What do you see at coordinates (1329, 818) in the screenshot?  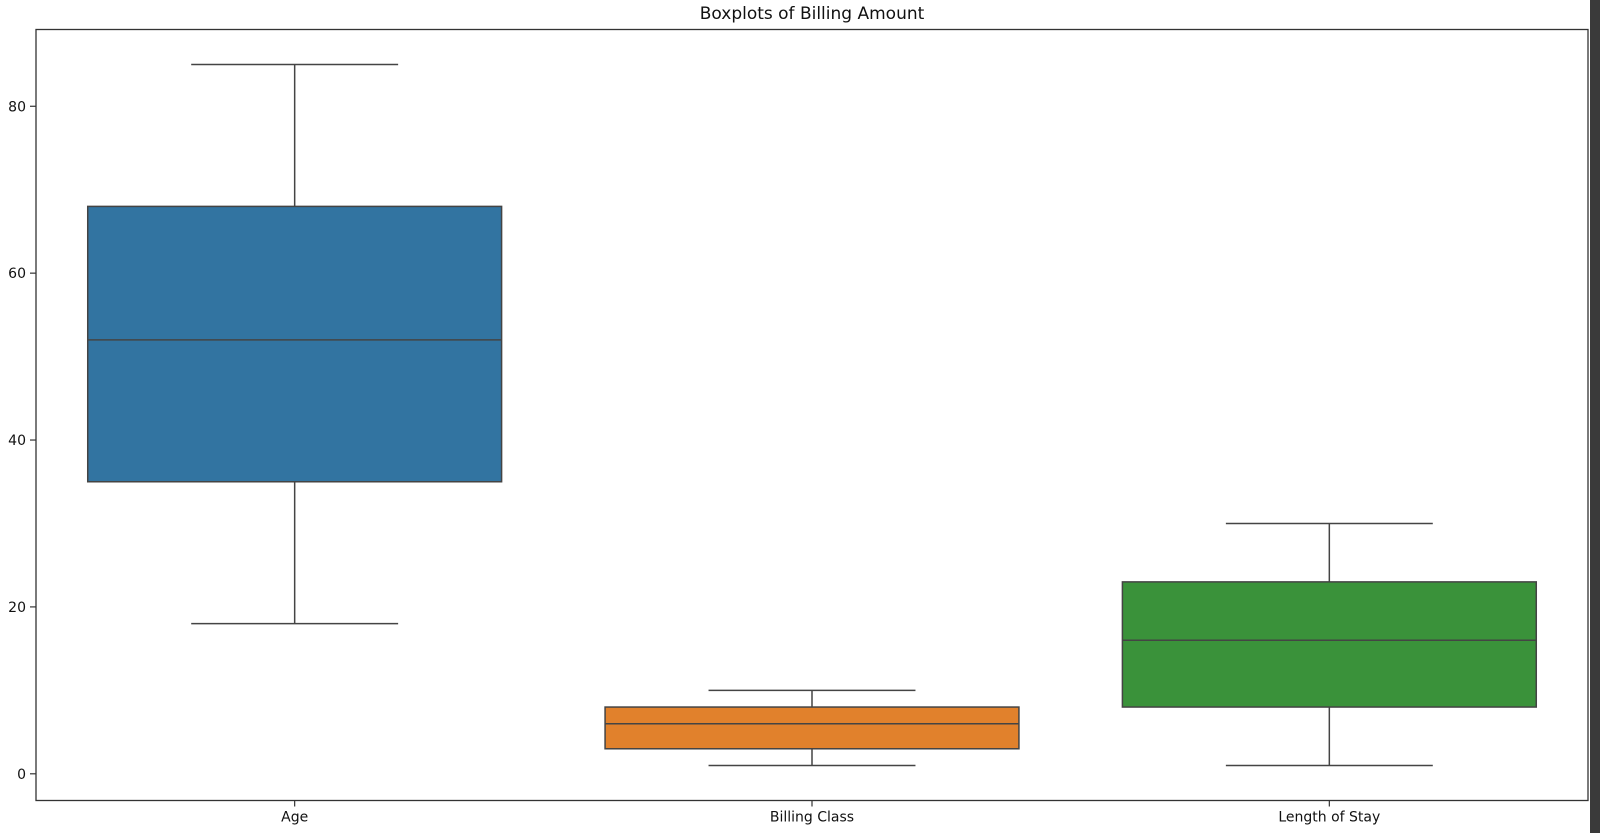 I see `x-tick-label-length-of-stay: Length of Stay` at bounding box center [1329, 818].